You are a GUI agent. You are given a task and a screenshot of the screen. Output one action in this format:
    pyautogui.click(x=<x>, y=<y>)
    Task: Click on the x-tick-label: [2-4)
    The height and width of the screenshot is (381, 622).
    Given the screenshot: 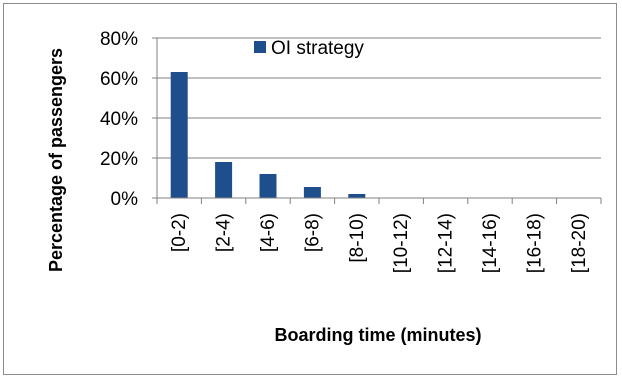 What is the action you would take?
    pyautogui.click(x=224, y=232)
    